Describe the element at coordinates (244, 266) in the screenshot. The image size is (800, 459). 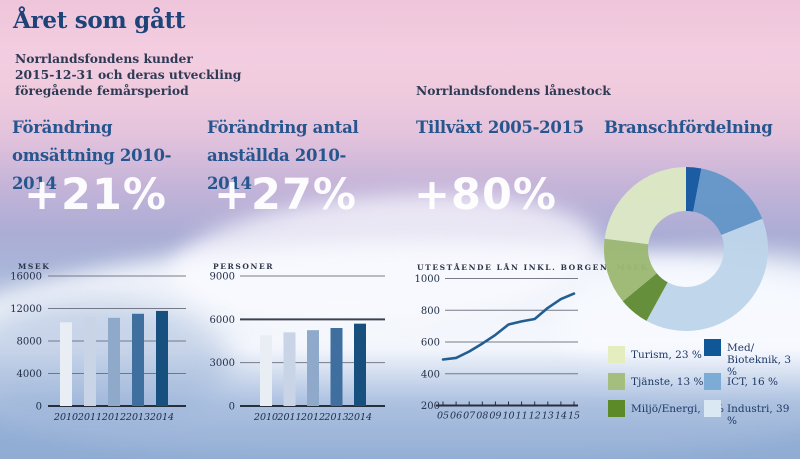
I see `unit-label-personer: PERSONER` at that location.